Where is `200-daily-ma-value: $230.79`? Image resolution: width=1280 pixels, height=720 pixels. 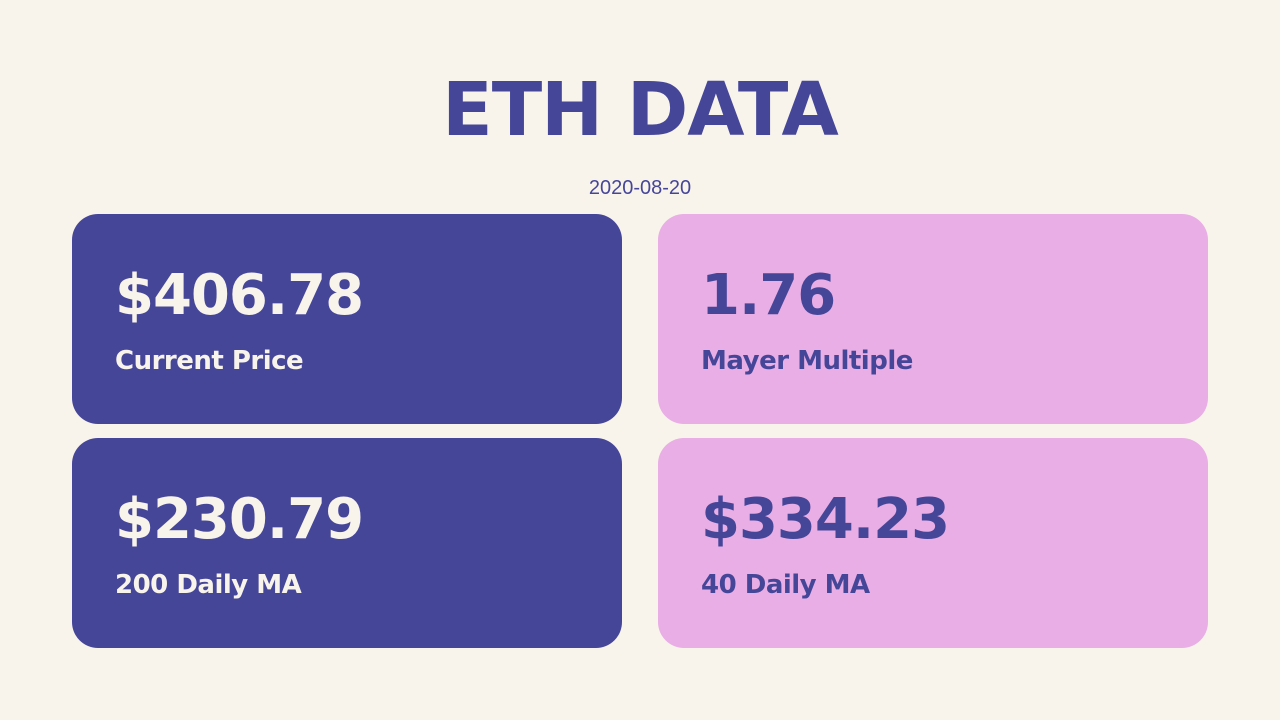 200-daily-ma-value: $230.79 is located at coordinates (239, 519).